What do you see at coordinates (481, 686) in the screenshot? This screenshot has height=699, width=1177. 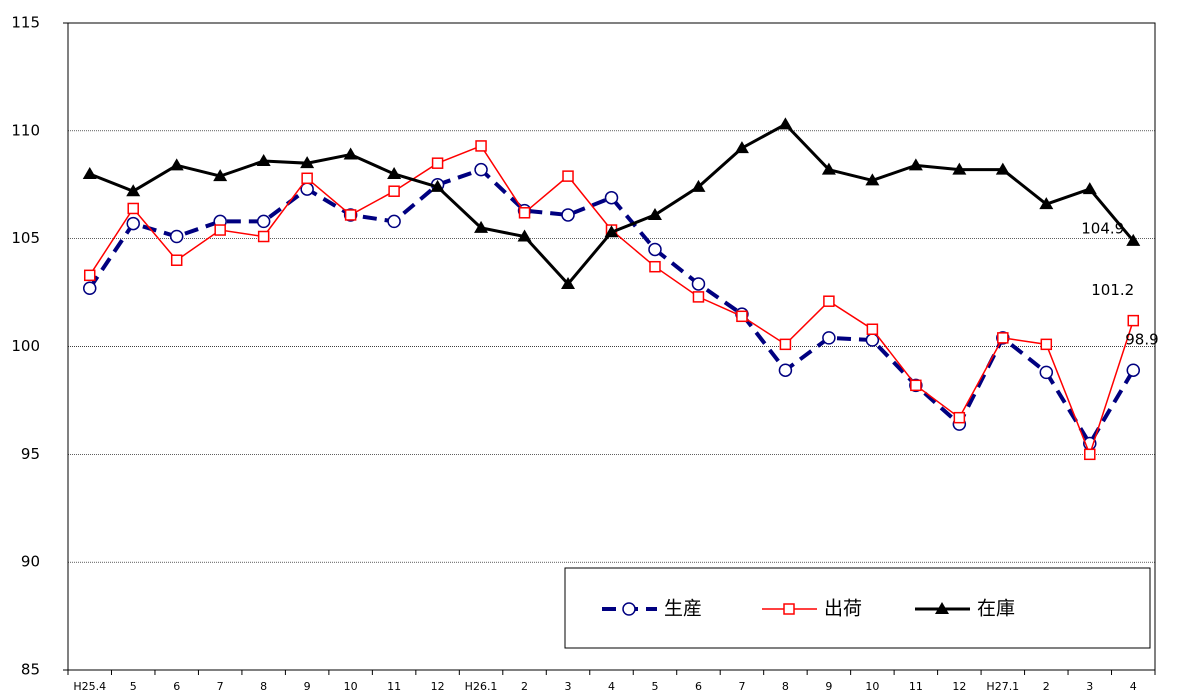 I see `x-tick-label: H26.1` at bounding box center [481, 686].